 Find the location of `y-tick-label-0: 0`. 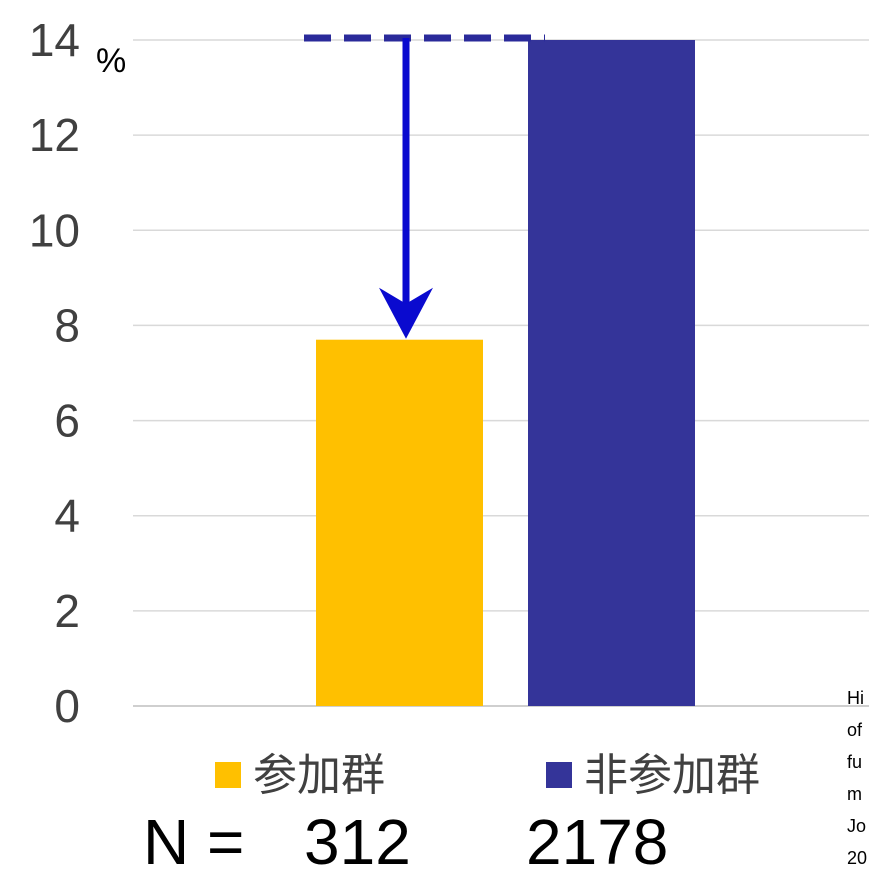

y-tick-label-0: 0 is located at coordinates (67, 706).